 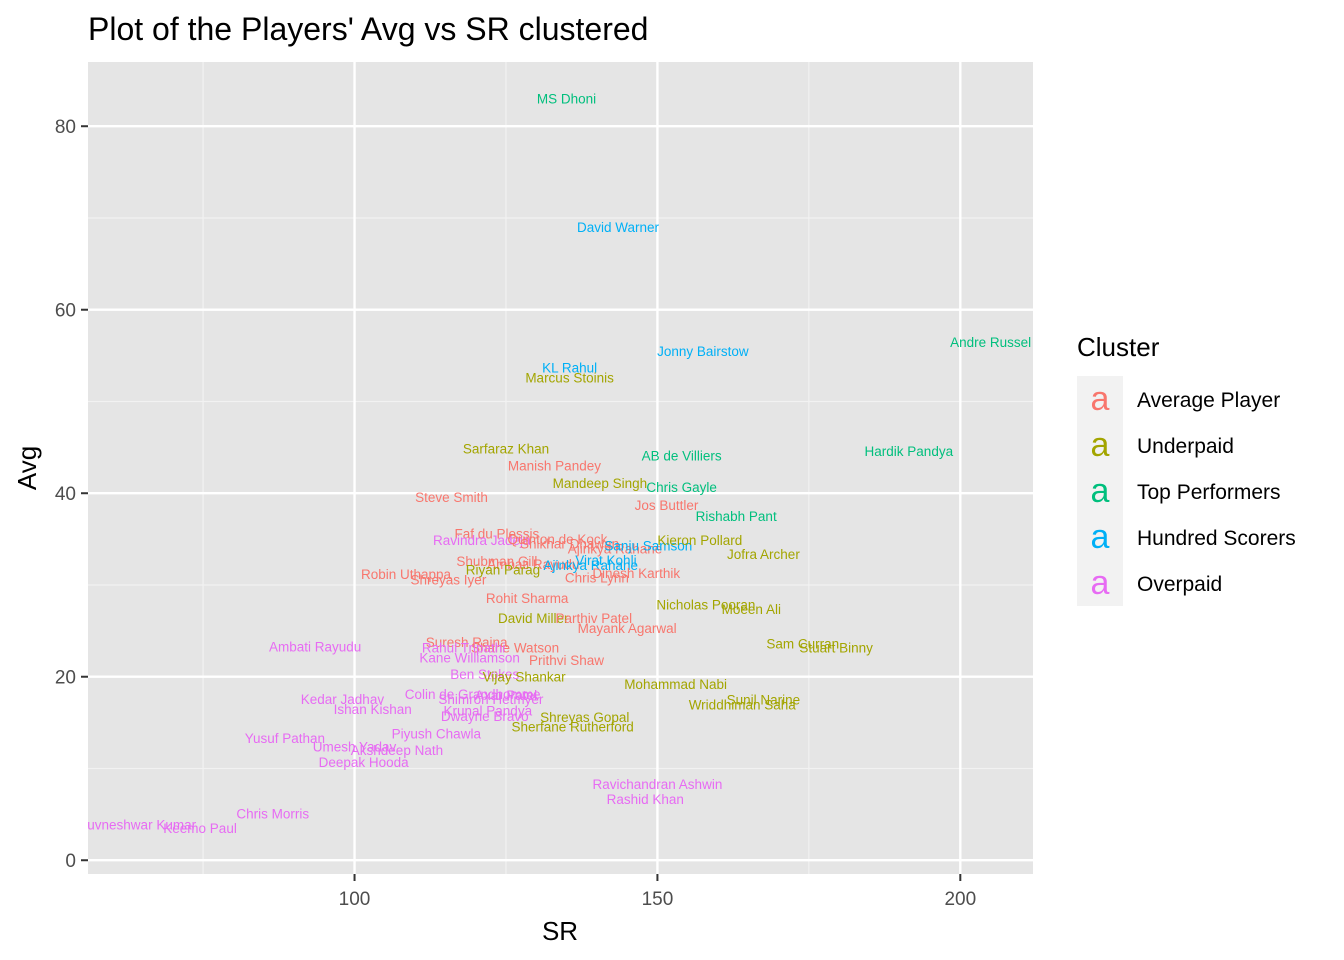 What do you see at coordinates (636, 573) in the screenshot?
I see `point-label: Dinesh Karthik` at bounding box center [636, 573].